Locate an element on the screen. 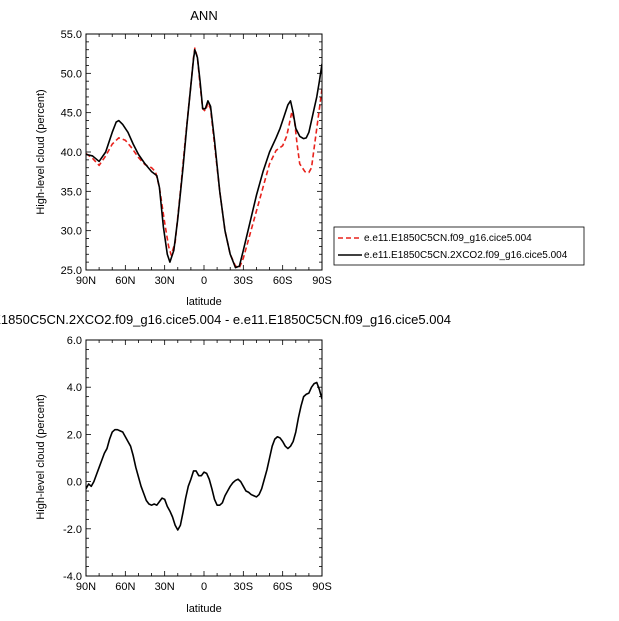 This screenshot has height=621, width=619. y-tick-label: 4.0 is located at coordinates (74, 388).